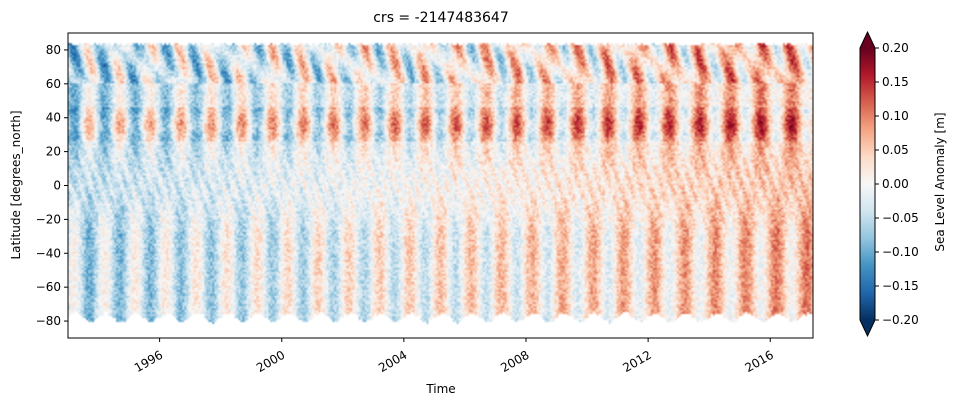 The height and width of the screenshot is (407, 956). What do you see at coordinates (900, 320) in the screenshot?
I see `colorbar-tick-label: −0.20` at bounding box center [900, 320].